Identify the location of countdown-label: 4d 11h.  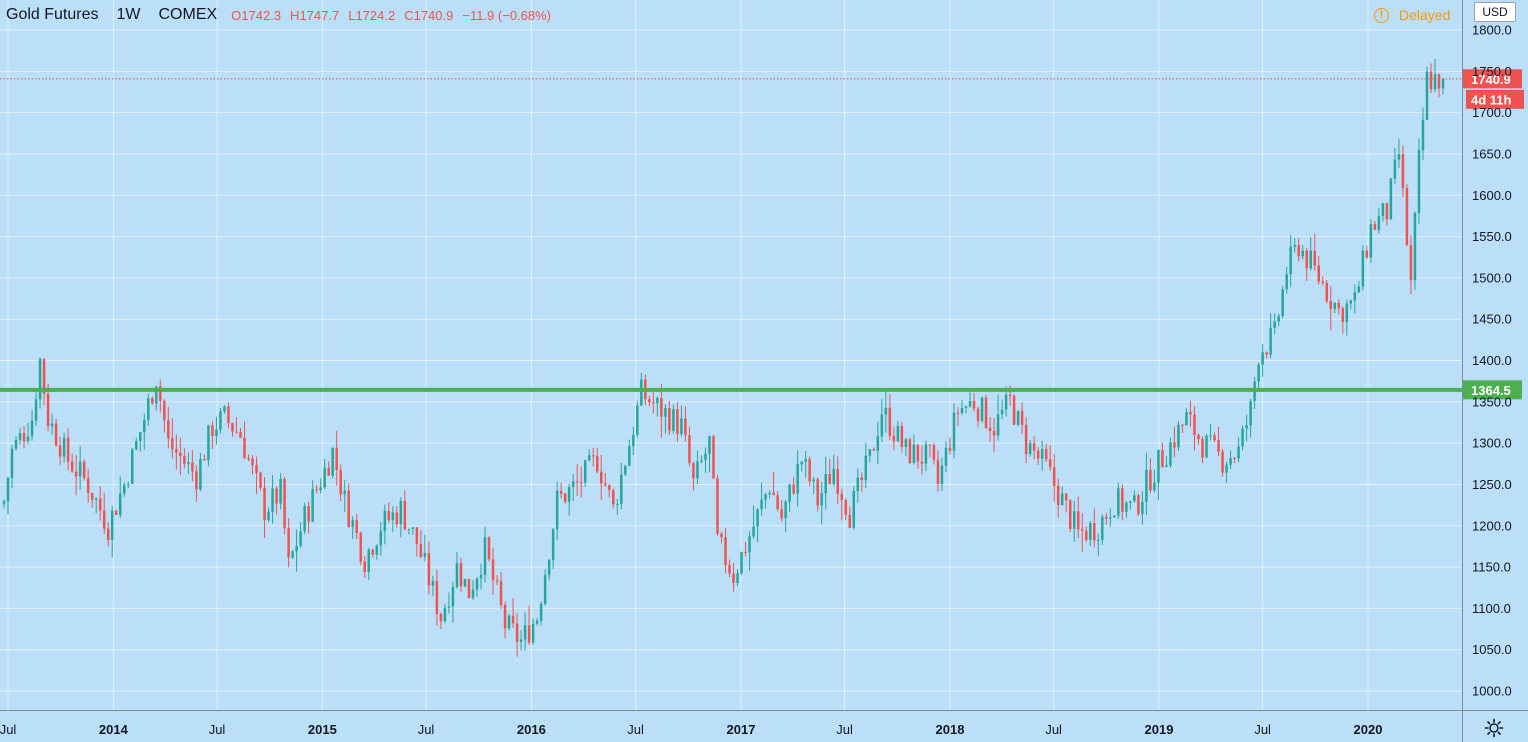
(1491, 99).